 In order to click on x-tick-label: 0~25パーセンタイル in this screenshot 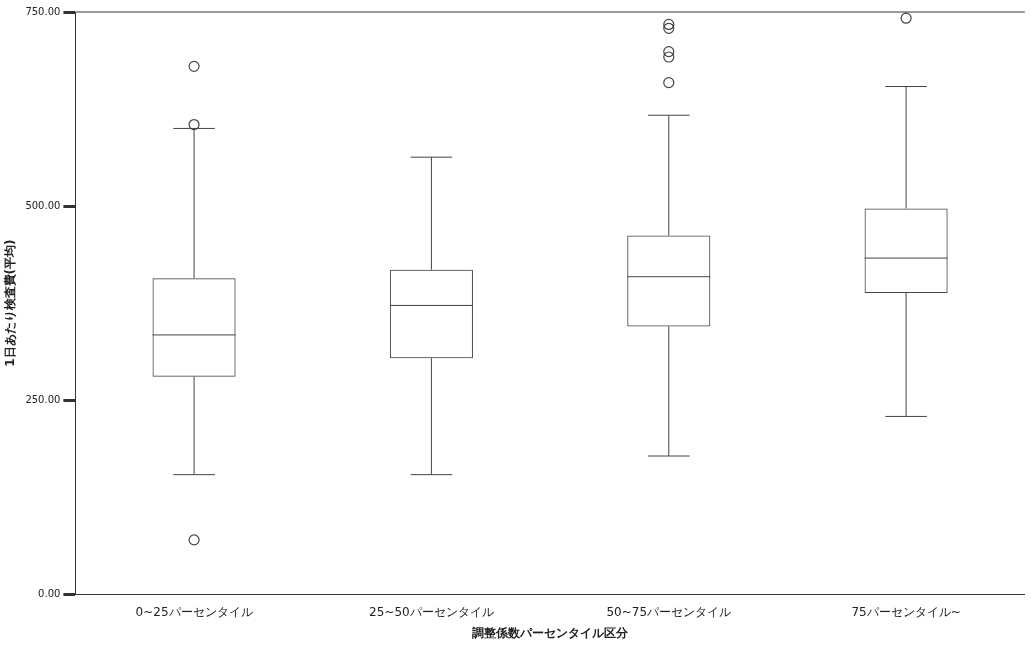, I will do `click(194, 611)`.